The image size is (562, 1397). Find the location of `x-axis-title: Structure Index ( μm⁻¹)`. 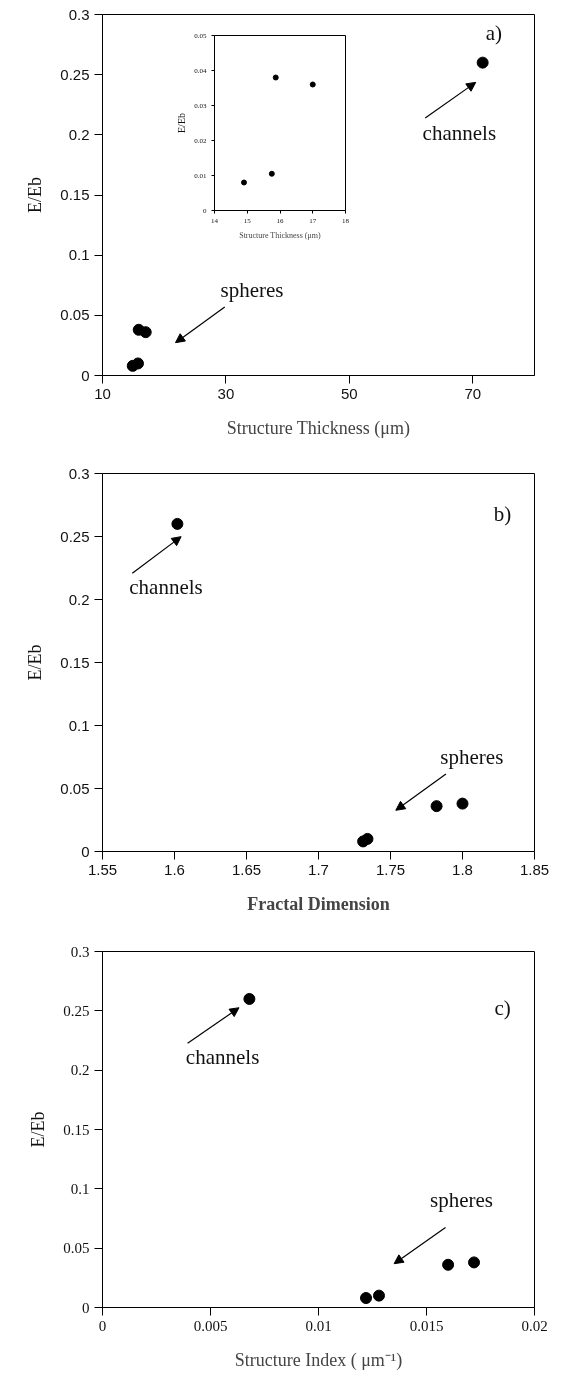

x-axis-title: Structure Index ( μm⁻¹) is located at coordinates (318, 1360).